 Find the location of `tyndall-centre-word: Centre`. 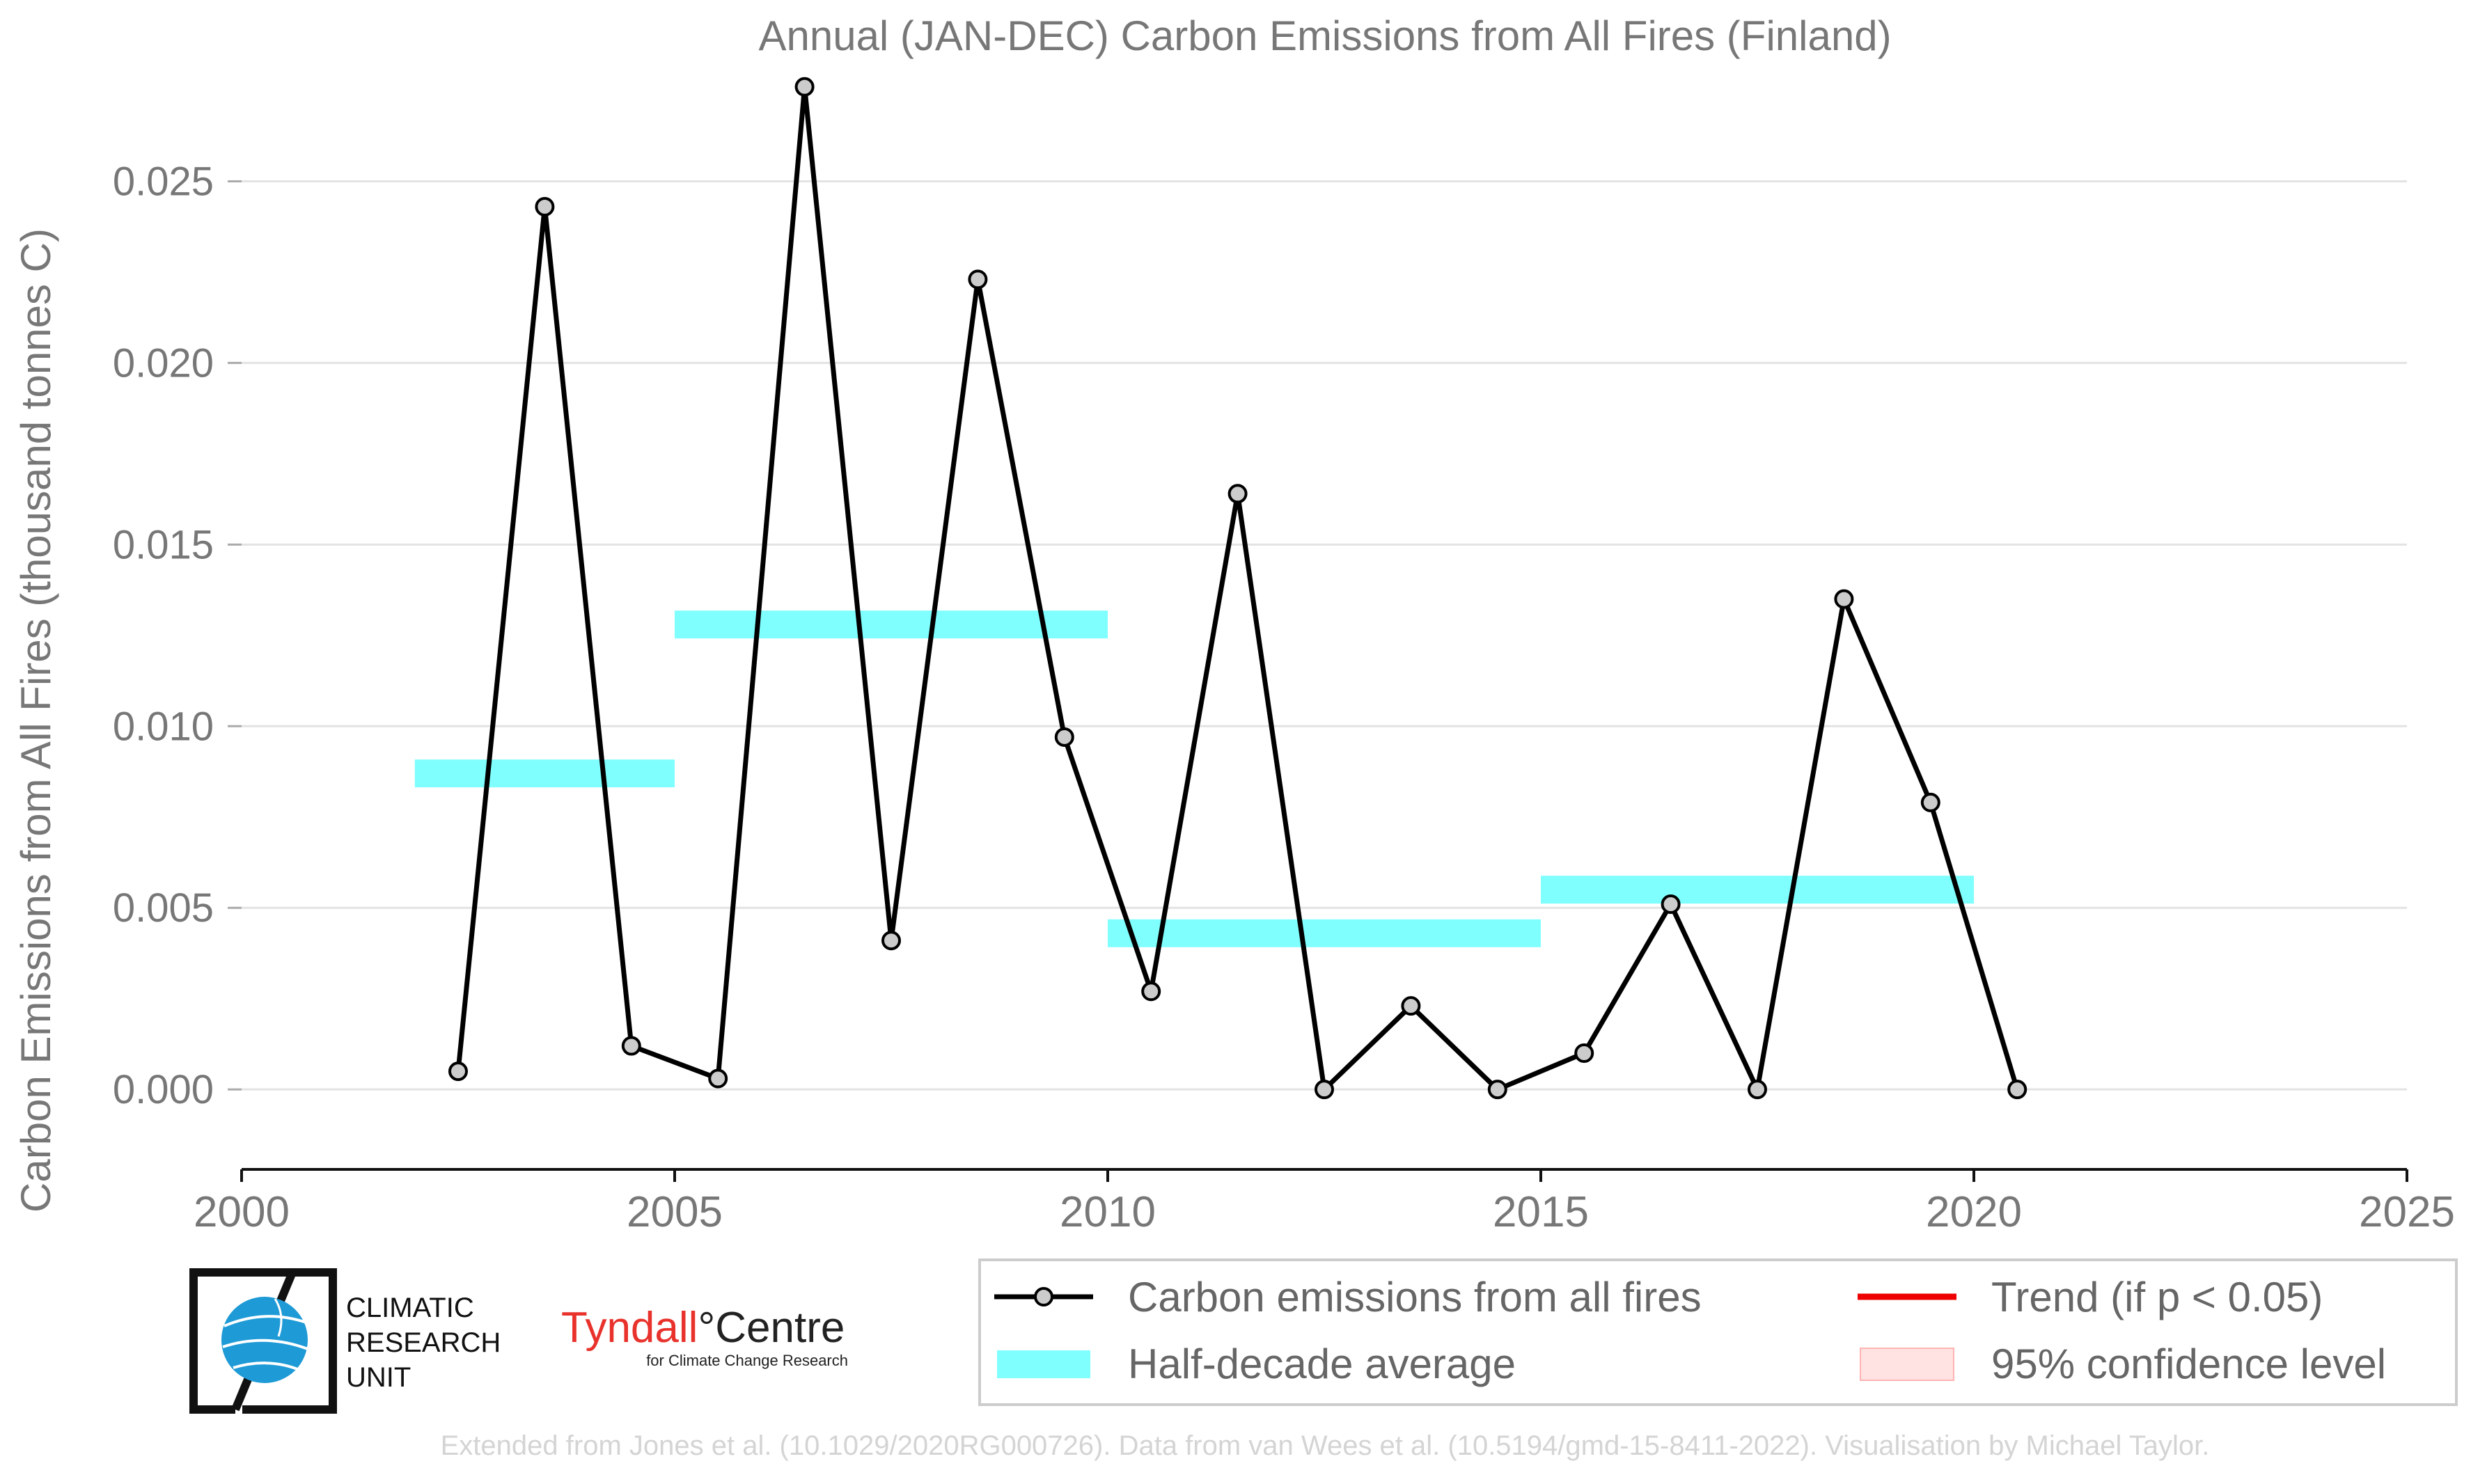

tyndall-centre-word: Centre is located at coordinates (780, 1328).